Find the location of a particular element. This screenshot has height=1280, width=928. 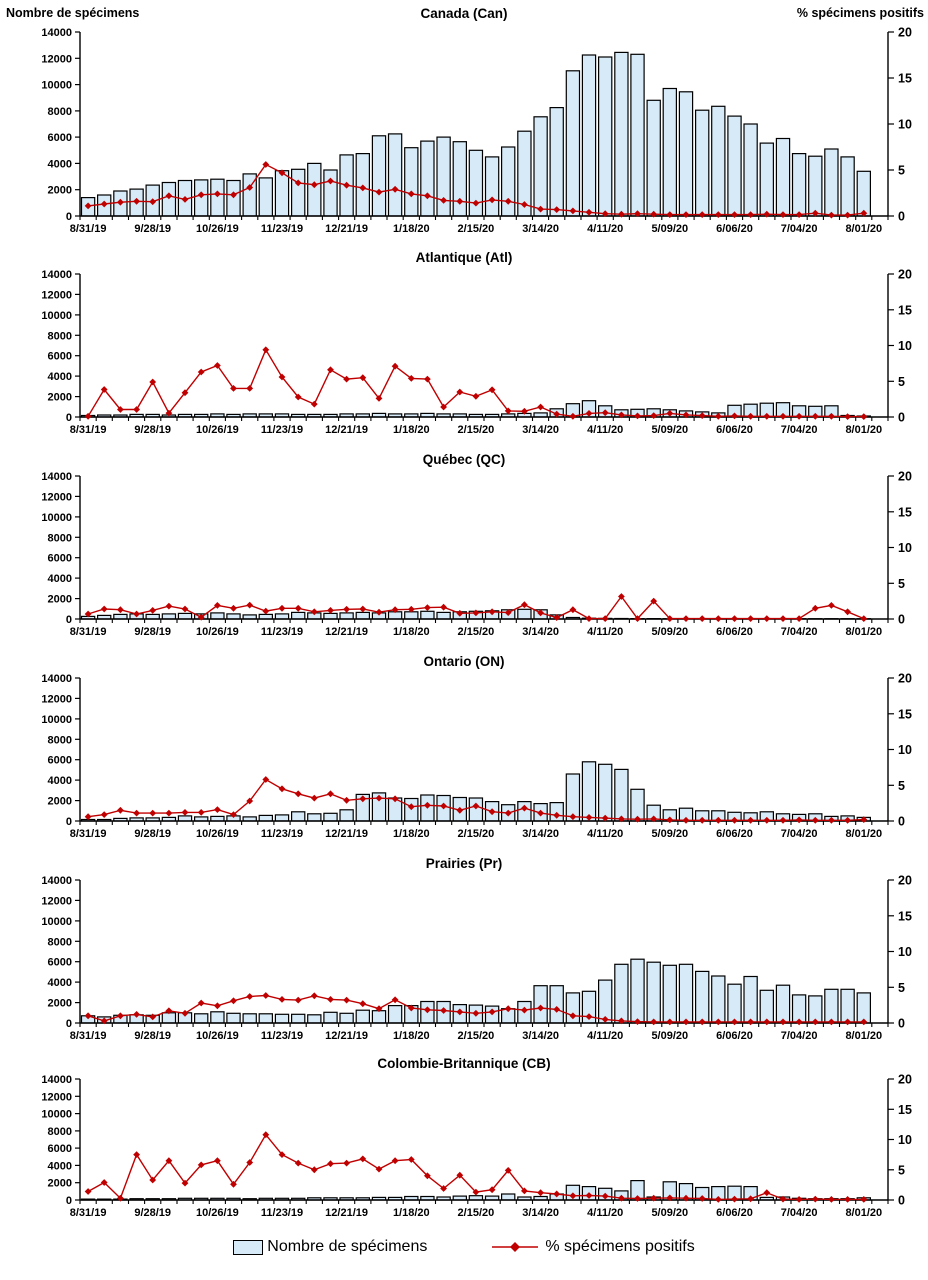

left-tick-label: 6000 is located at coordinates (60, 761).